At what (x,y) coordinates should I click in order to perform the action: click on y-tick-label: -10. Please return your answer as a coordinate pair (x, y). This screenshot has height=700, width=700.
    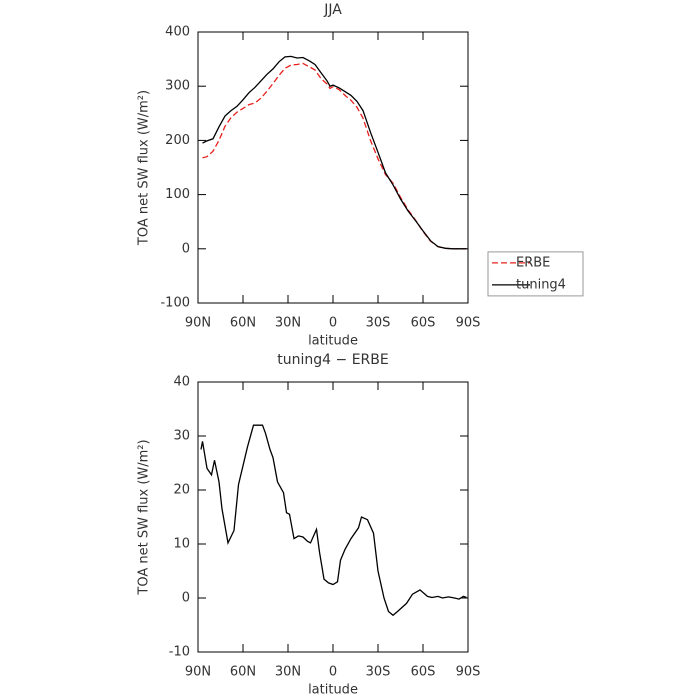
    Looking at the image, I should click on (179, 652).